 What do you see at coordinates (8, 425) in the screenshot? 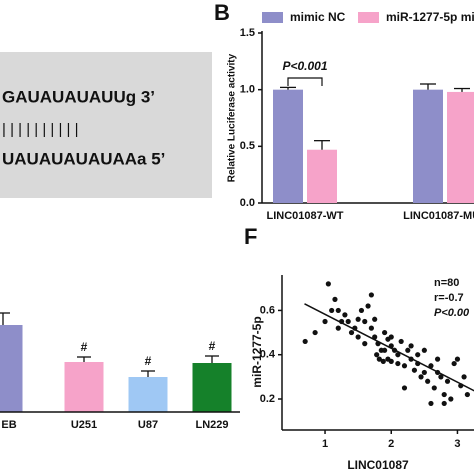
I see `x-tick-label: EB` at bounding box center [8, 425].